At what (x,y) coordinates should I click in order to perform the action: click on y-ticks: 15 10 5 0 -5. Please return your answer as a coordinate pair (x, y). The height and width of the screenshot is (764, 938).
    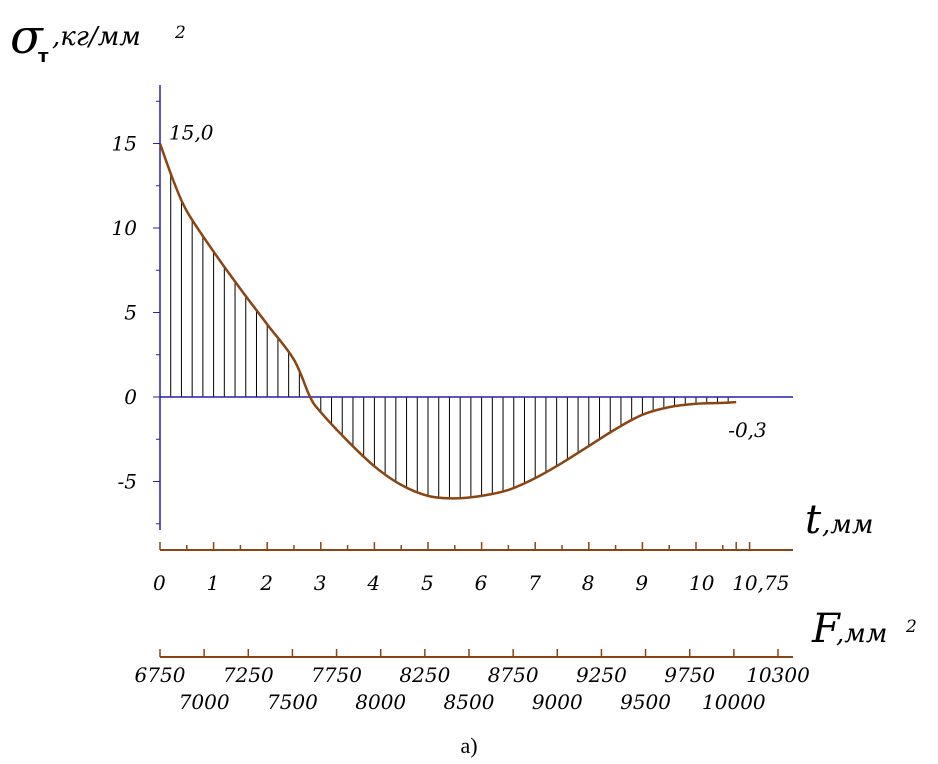
    Looking at the image, I should click on (136, 312).